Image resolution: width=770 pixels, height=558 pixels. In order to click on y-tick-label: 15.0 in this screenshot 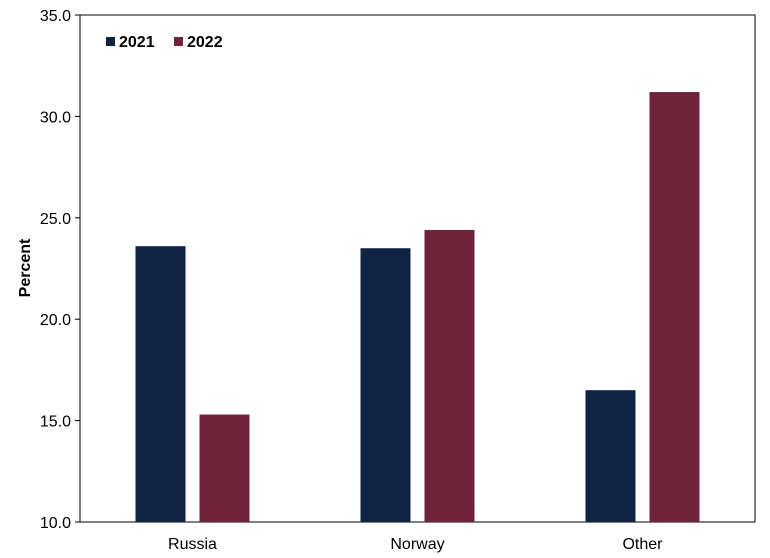, I will do `click(55, 422)`.